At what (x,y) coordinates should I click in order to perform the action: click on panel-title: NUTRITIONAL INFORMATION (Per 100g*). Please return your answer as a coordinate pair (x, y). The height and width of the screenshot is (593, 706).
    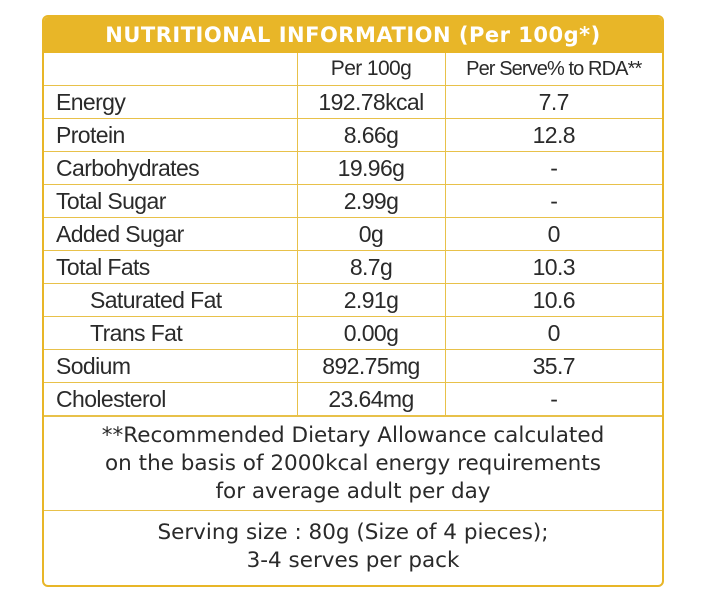
    Looking at the image, I should click on (353, 35).